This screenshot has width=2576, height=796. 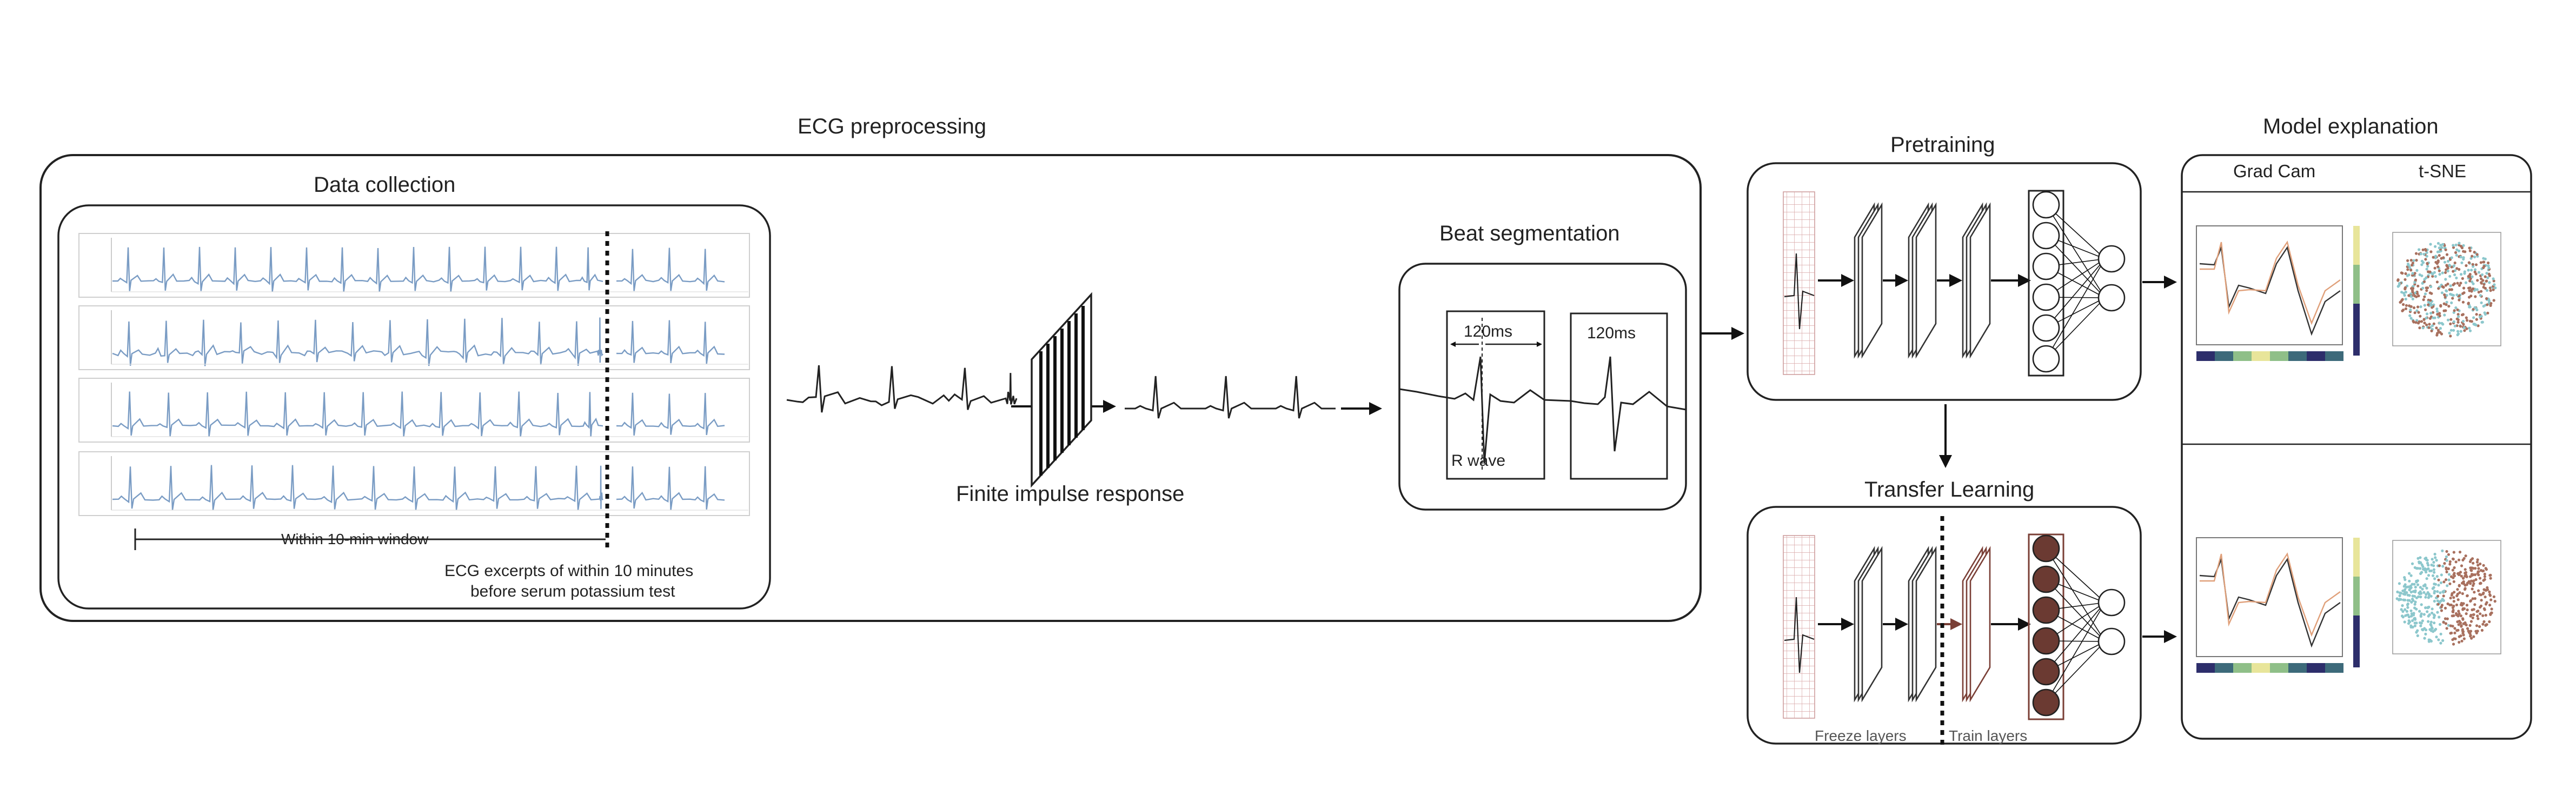 I want to click on connection-line, so click(x=2076, y=251).